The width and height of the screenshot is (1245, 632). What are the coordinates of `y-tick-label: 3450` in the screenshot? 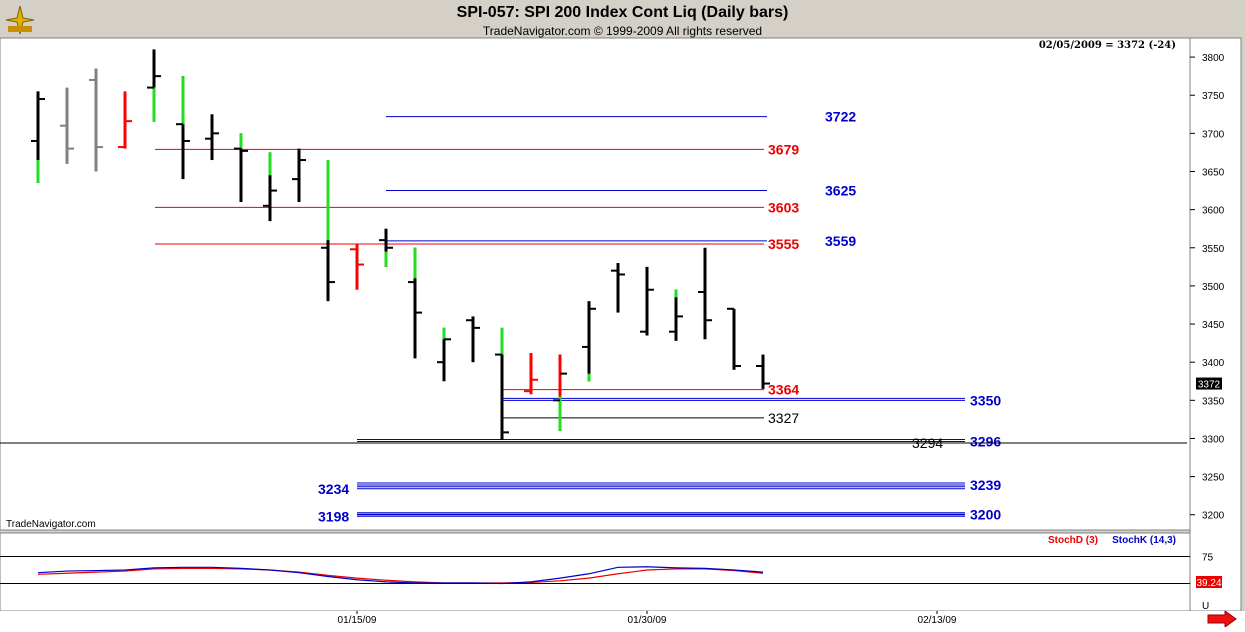 It's located at (1213, 325).